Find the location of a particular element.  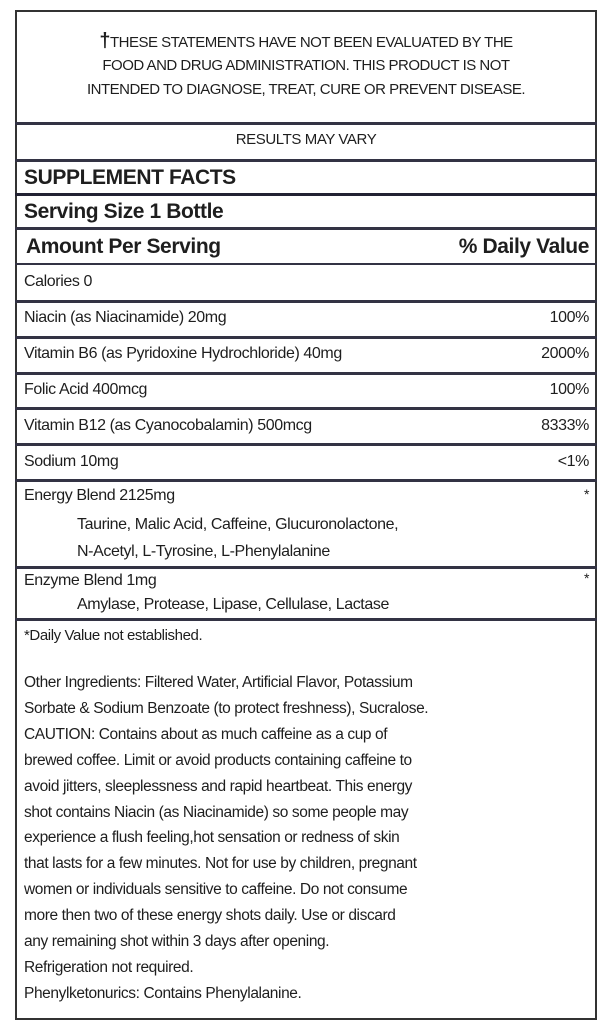

calories: Calories 0 is located at coordinates (58, 281).